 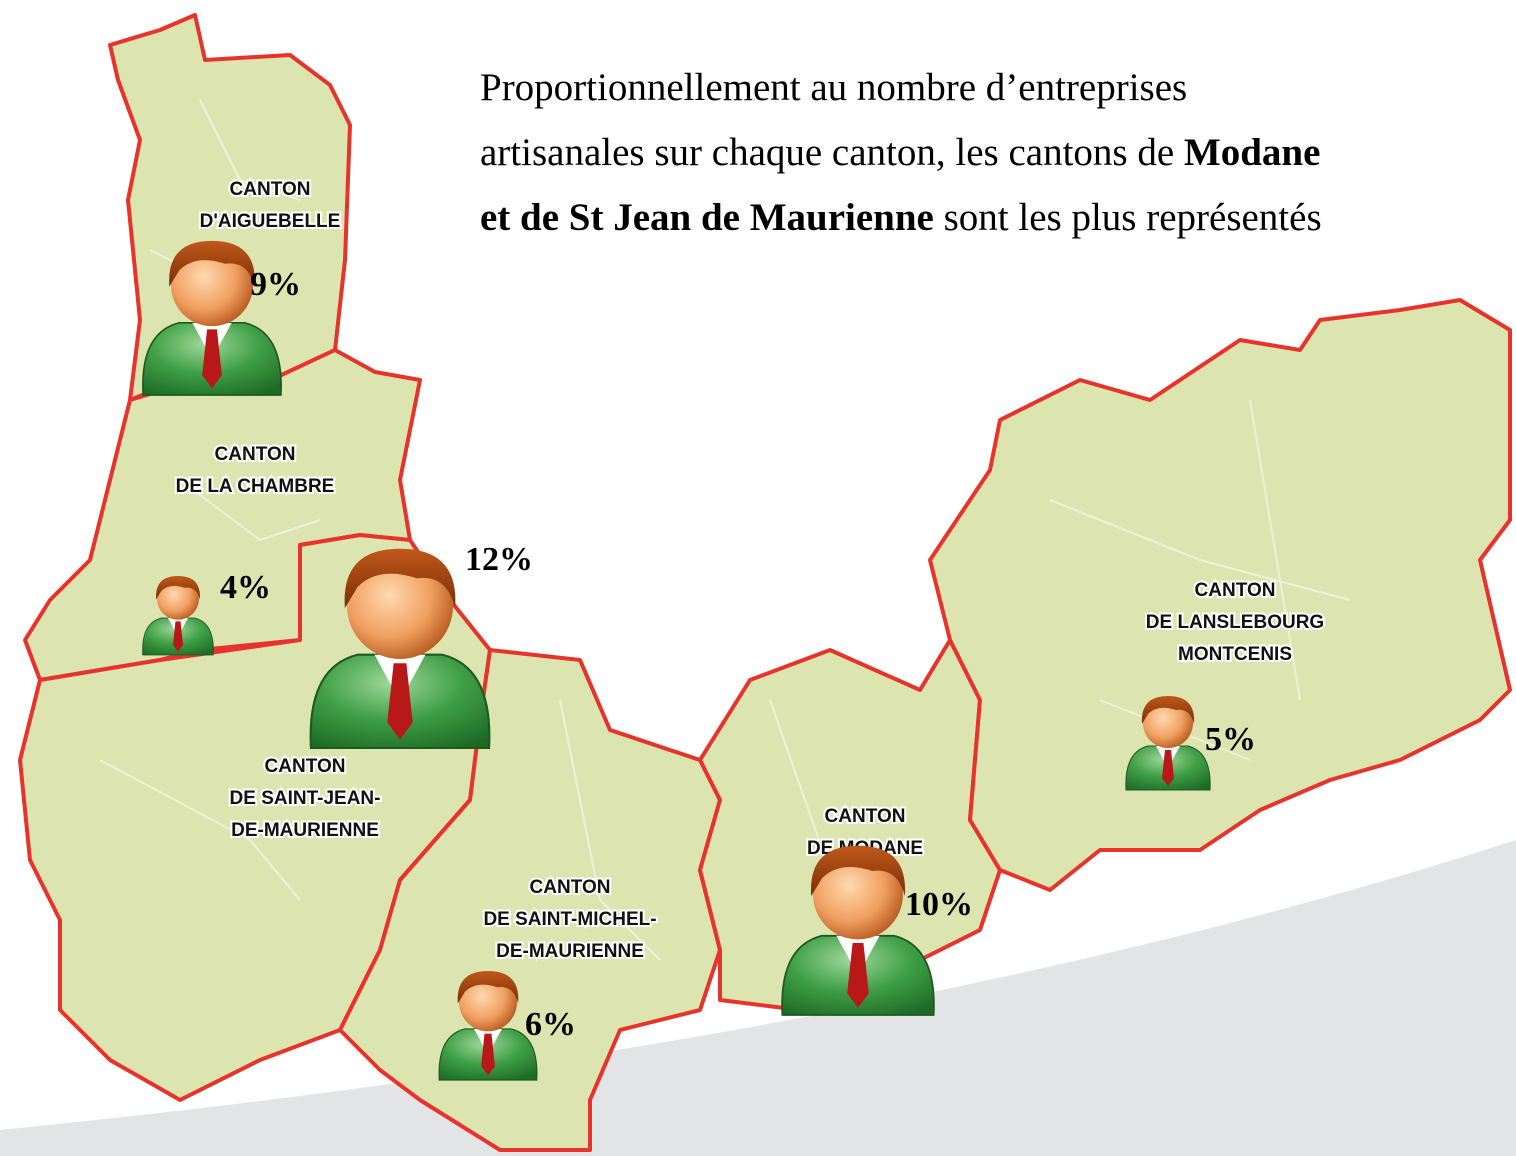 I want to click on canton-label: CANTON DE LANSLEBOURG MONTCENIS, so click(x=1235, y=622).